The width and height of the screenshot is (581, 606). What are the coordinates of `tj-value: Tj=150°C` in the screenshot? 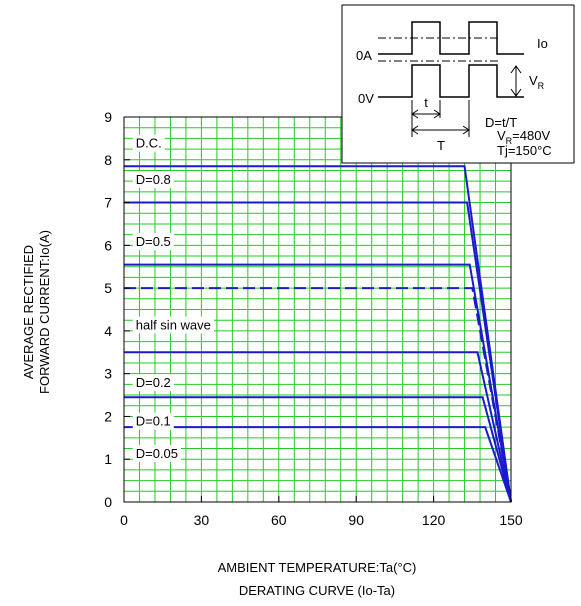 It's located at (524, 150).